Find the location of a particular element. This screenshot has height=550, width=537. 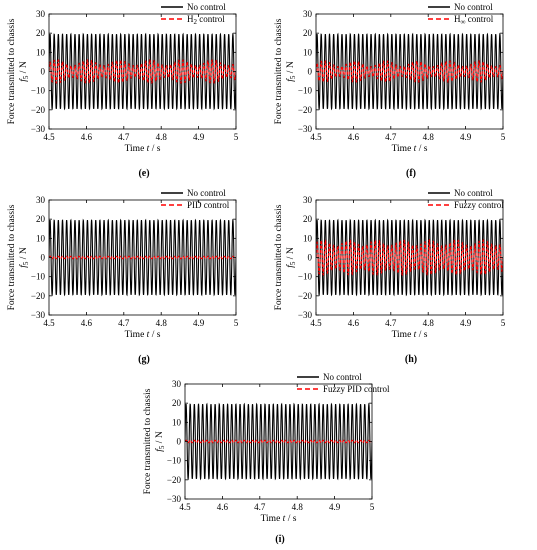

series-line-e-controlled is located at coordinates (142, 71).